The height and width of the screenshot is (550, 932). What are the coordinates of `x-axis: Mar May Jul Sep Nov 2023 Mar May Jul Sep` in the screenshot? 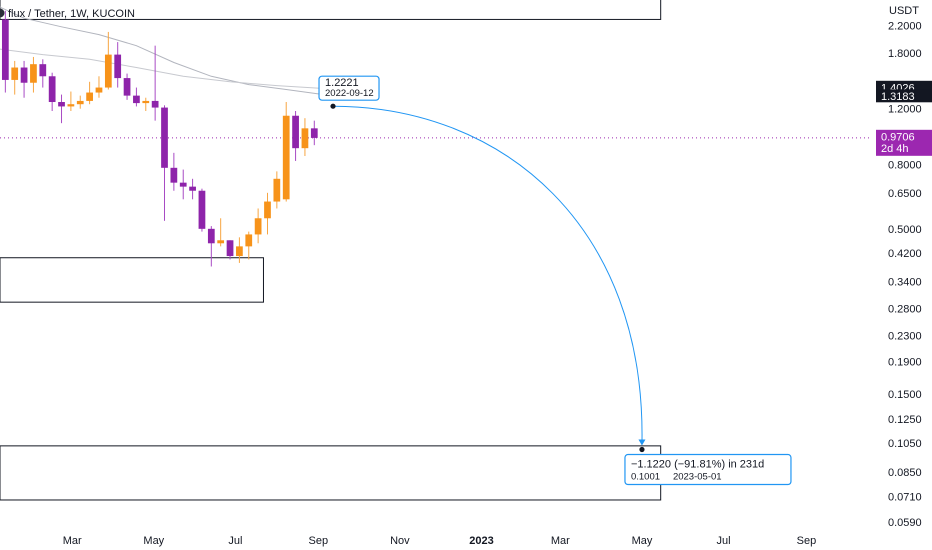 It's located at (440, 541).